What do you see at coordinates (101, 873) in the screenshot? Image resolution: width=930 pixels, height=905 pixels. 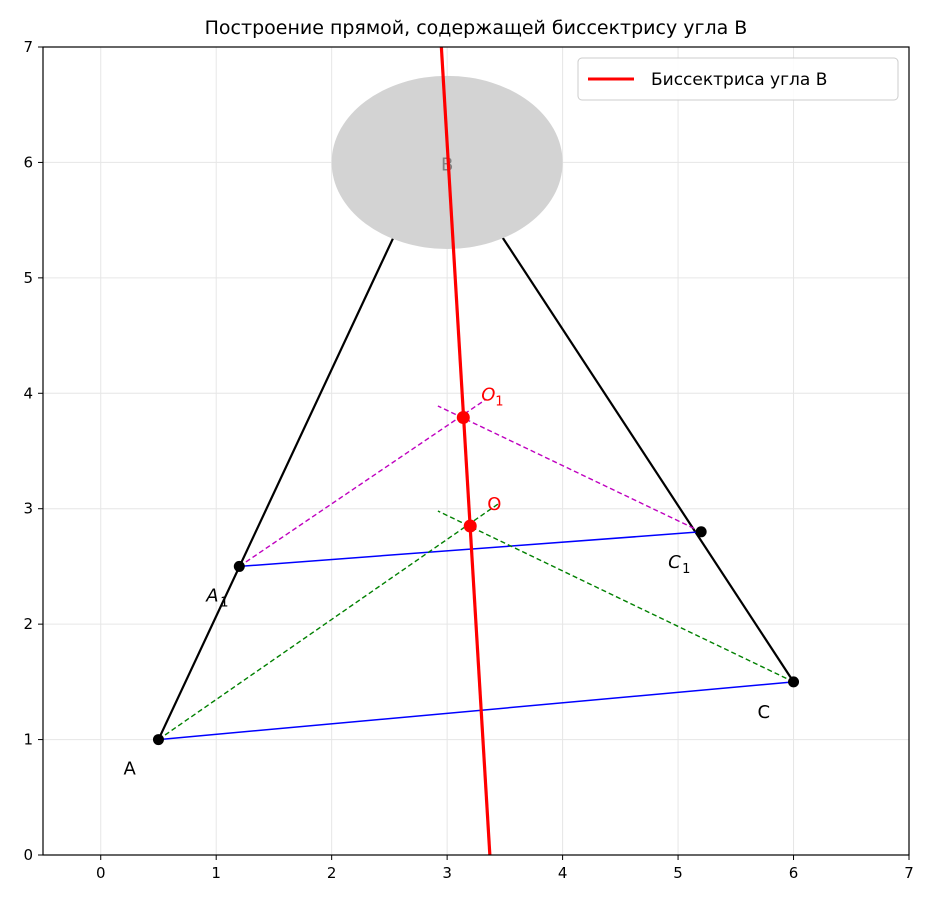 I see `x-tick-label: 0` at bounding box center [101, 873].